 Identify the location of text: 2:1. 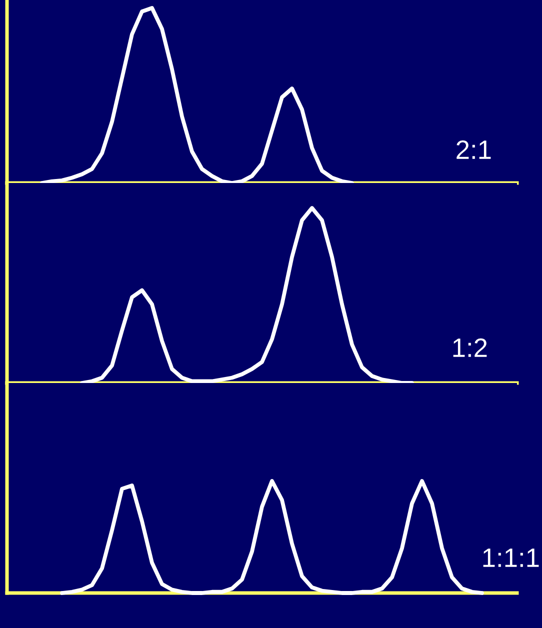
(473, 149).